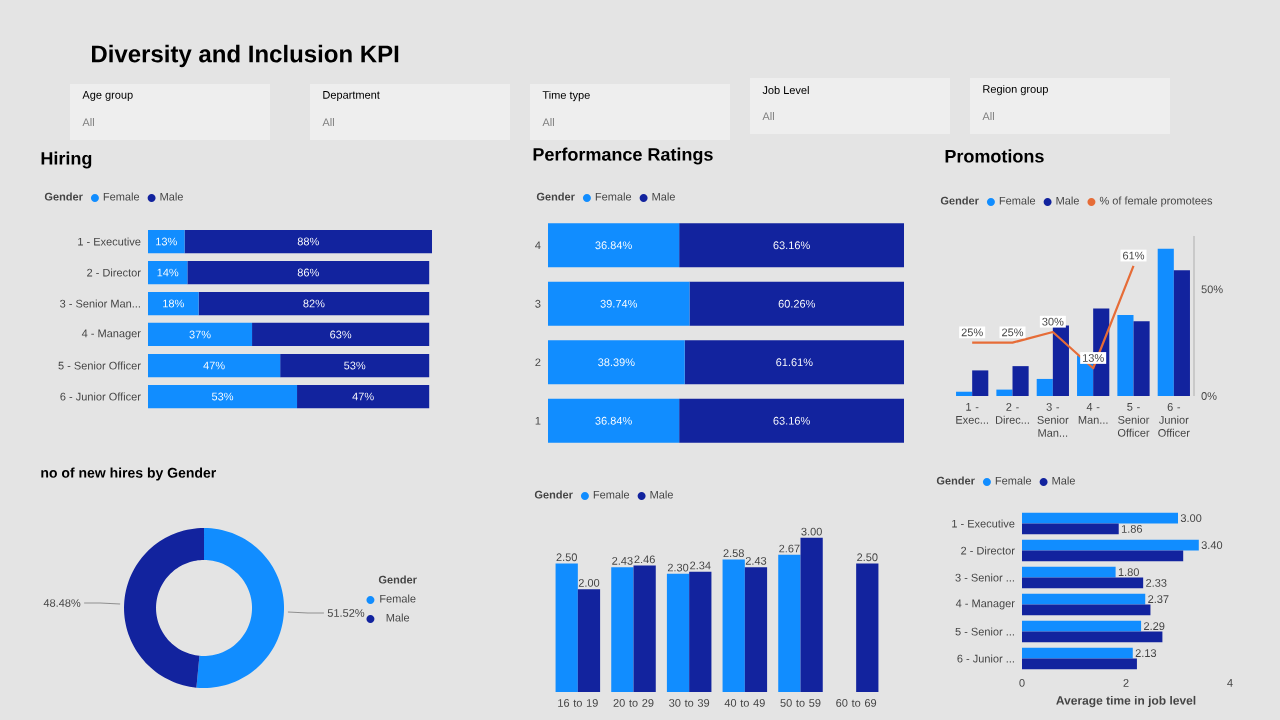  What do you see at coordinates (66, 160) in the screenshot?
I see `chart-title: Hiring` at bounding box center [66, 160].